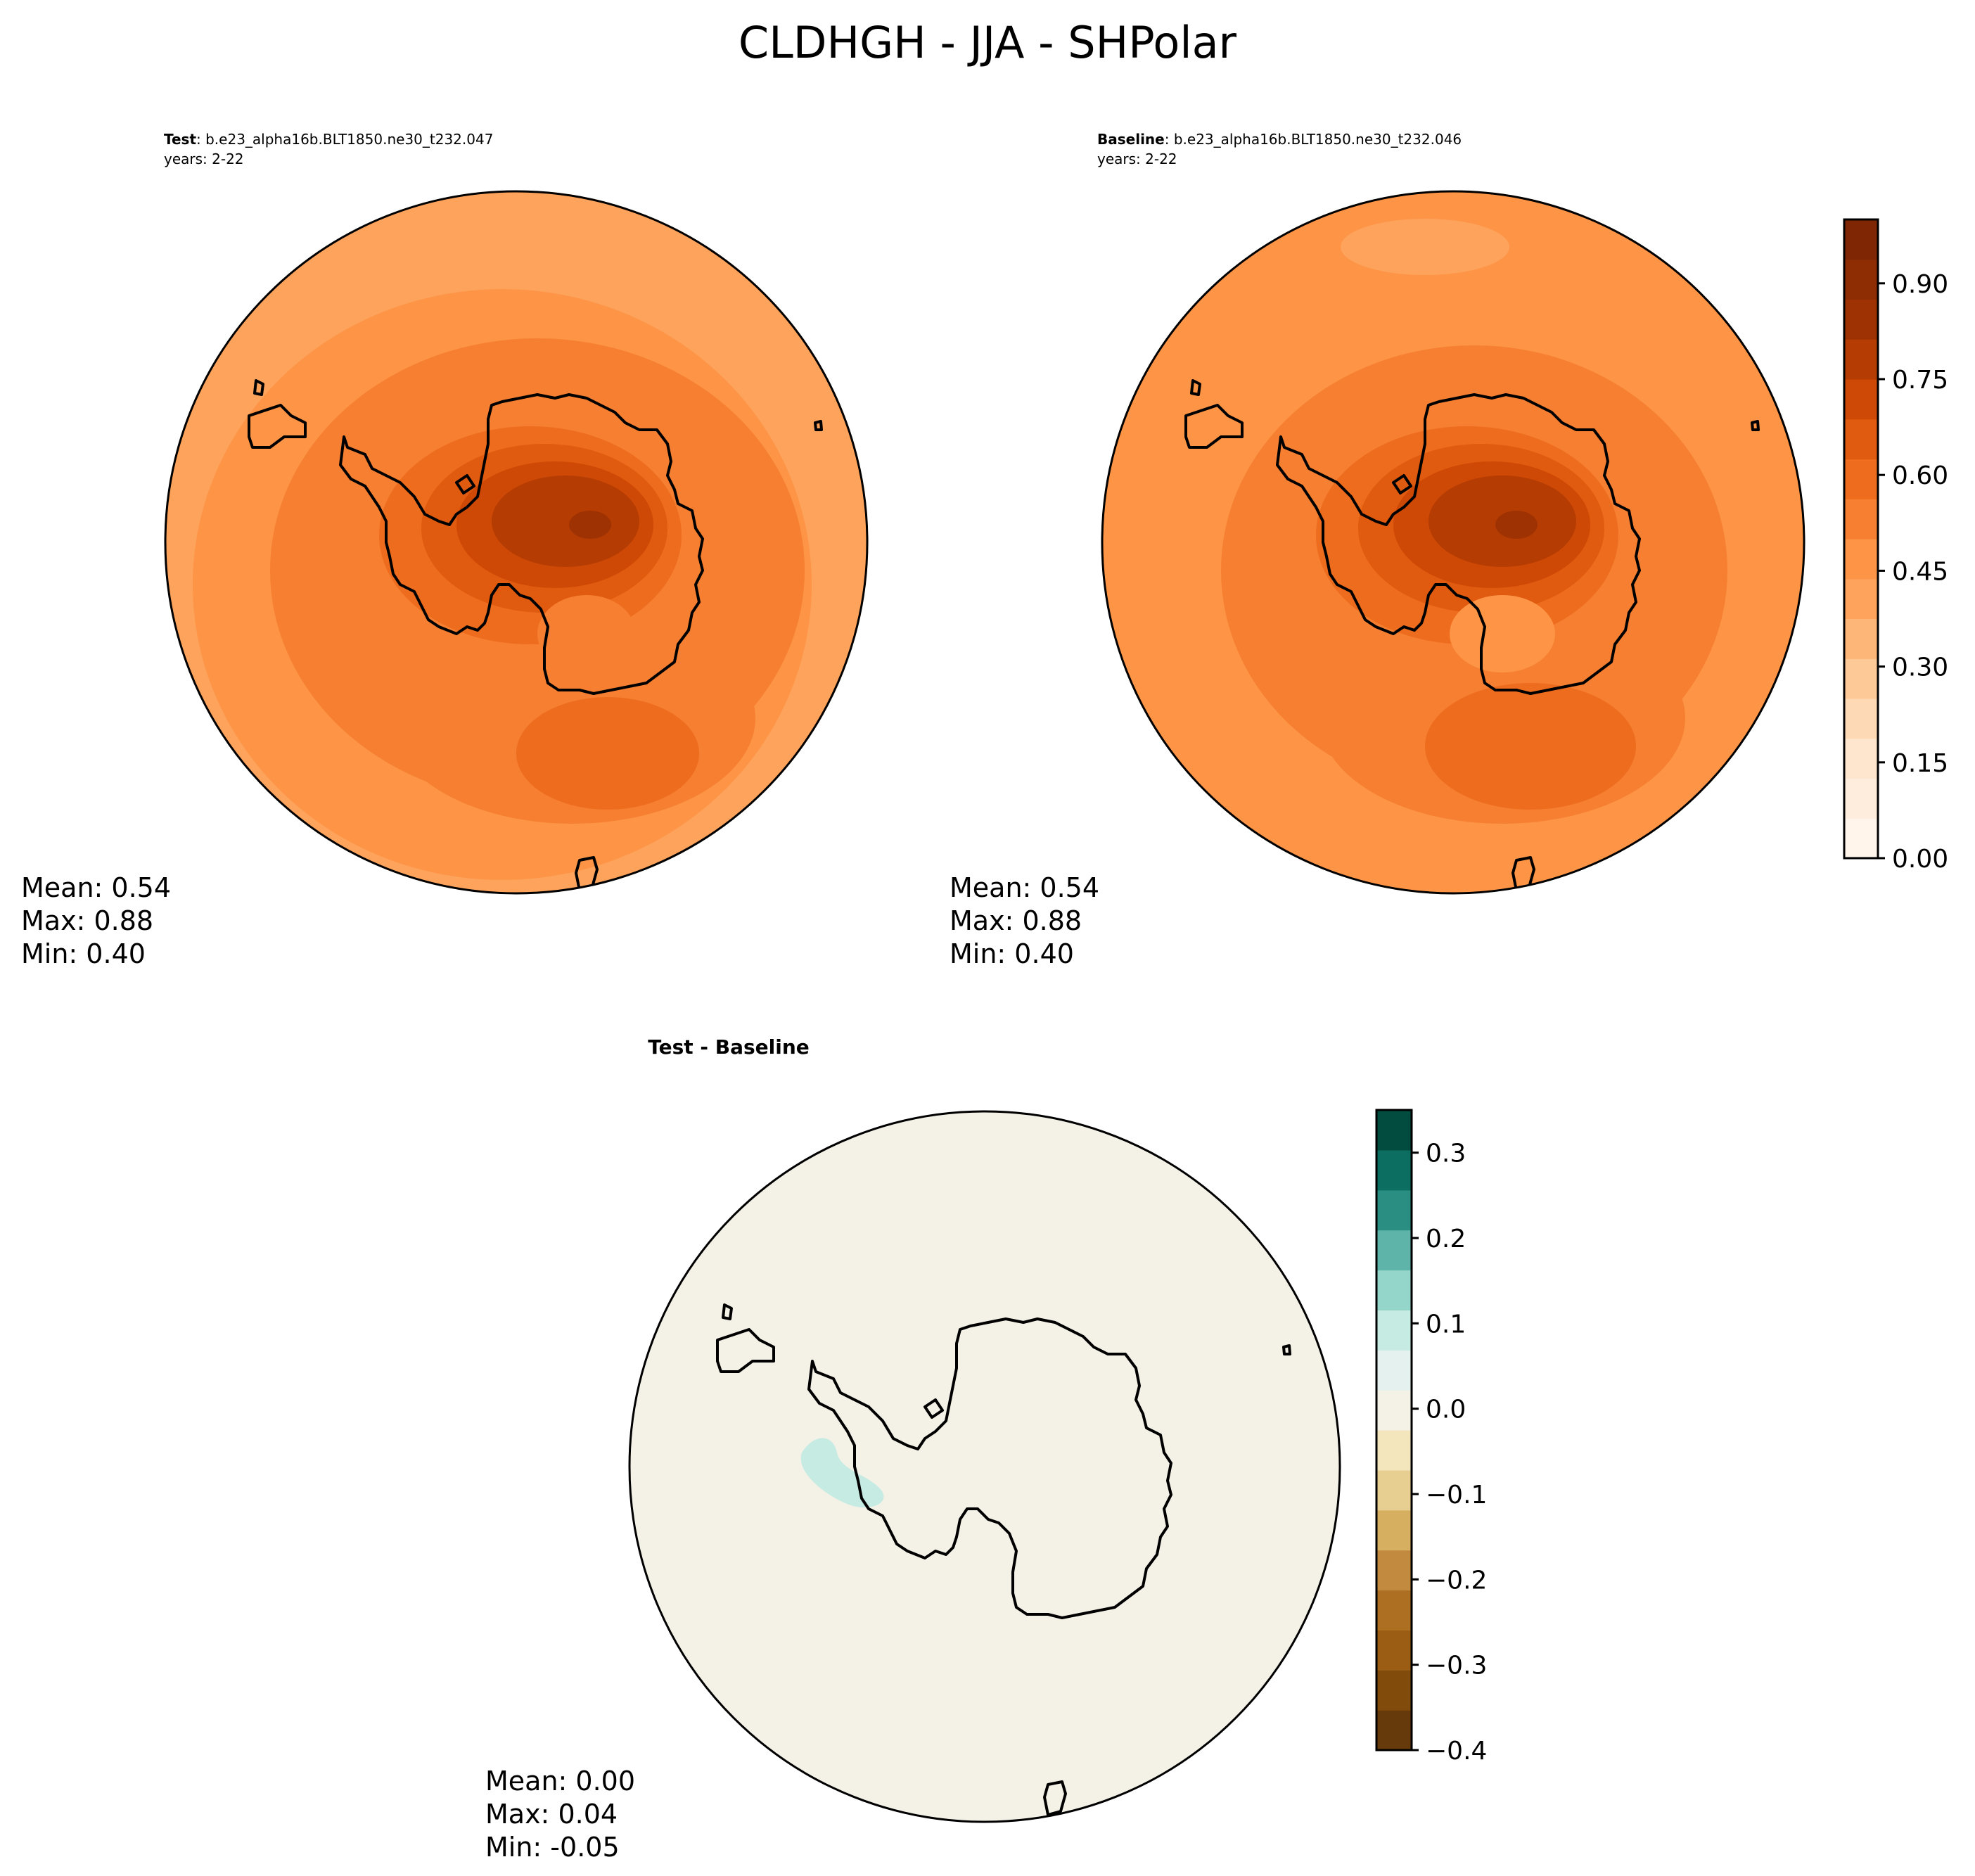 The width and height of the screenshot is (1975, 1876). I want to click on baseline-stat-mean: Mean: 0.54, so click(1024, 888).